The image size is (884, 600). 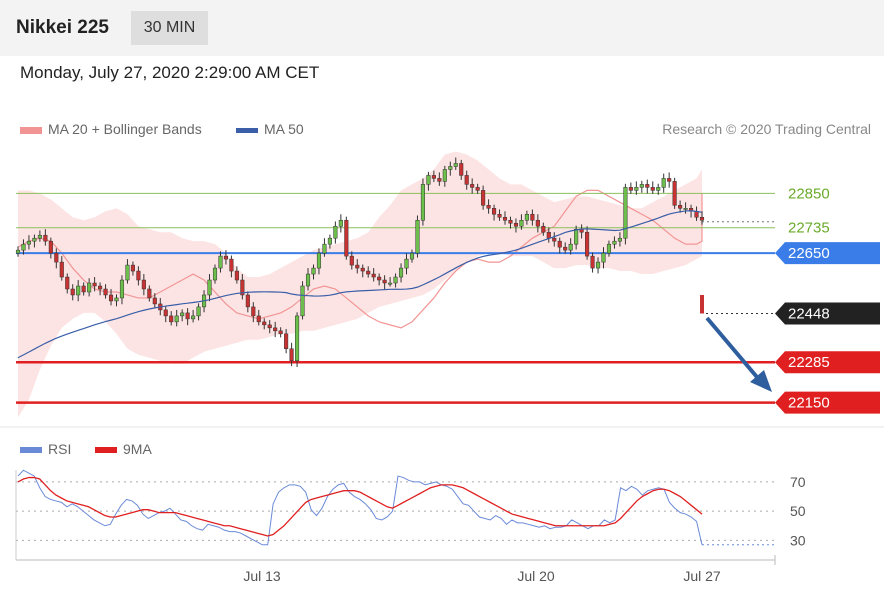 What do you see at coordinates (62, 27) in the screenshot?
I see `instrument-title: Nikkei 225` at bounding box center [62, 27].